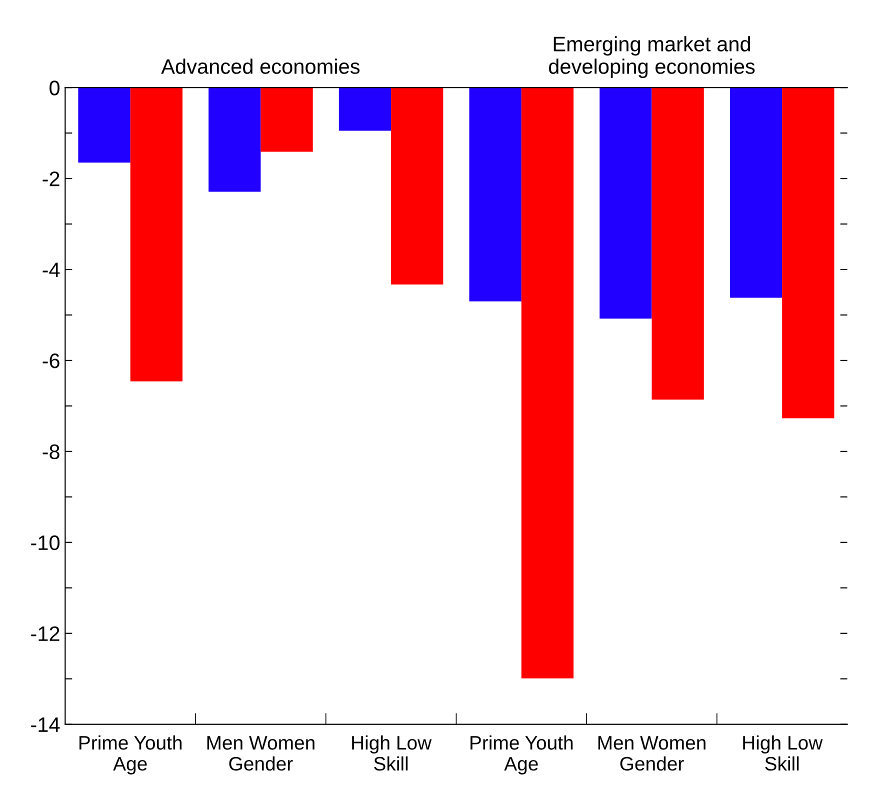 The width and height of the screenshot is (869, 789). I want to click on y-tick-label: -14, so click(45, 725).